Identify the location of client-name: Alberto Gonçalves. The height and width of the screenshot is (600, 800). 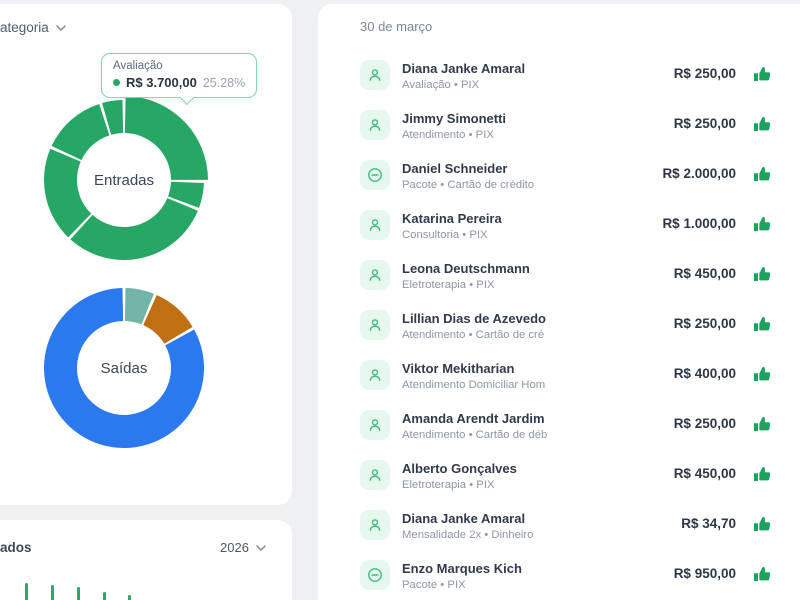
(459, 468).